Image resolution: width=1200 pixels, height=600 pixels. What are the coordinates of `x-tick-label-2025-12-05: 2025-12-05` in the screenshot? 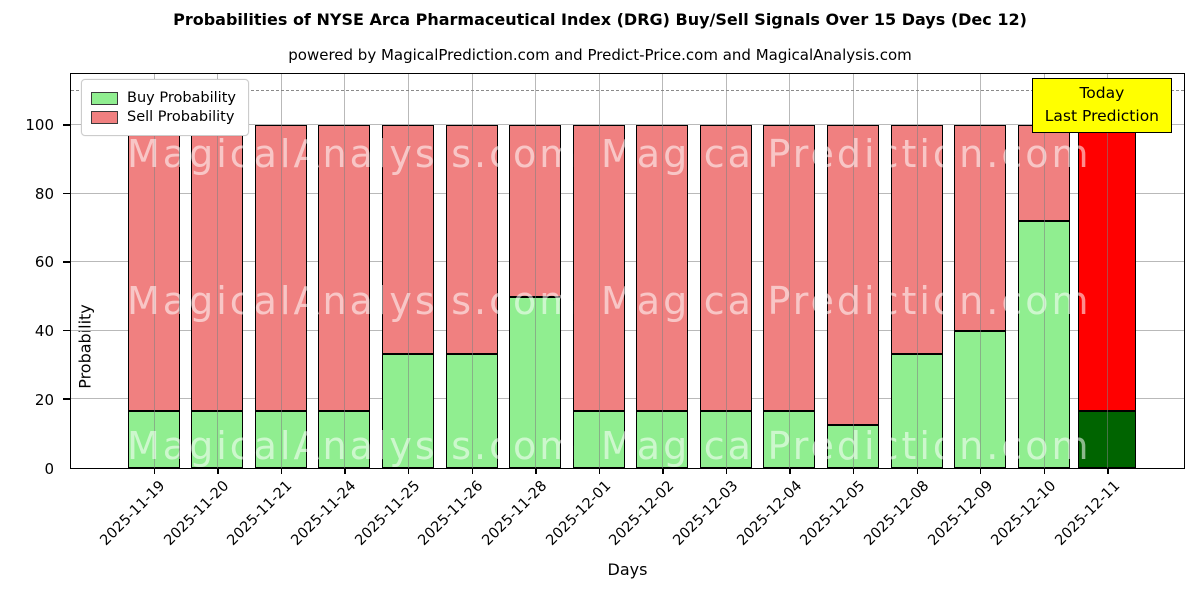 It's located at (833, 513).